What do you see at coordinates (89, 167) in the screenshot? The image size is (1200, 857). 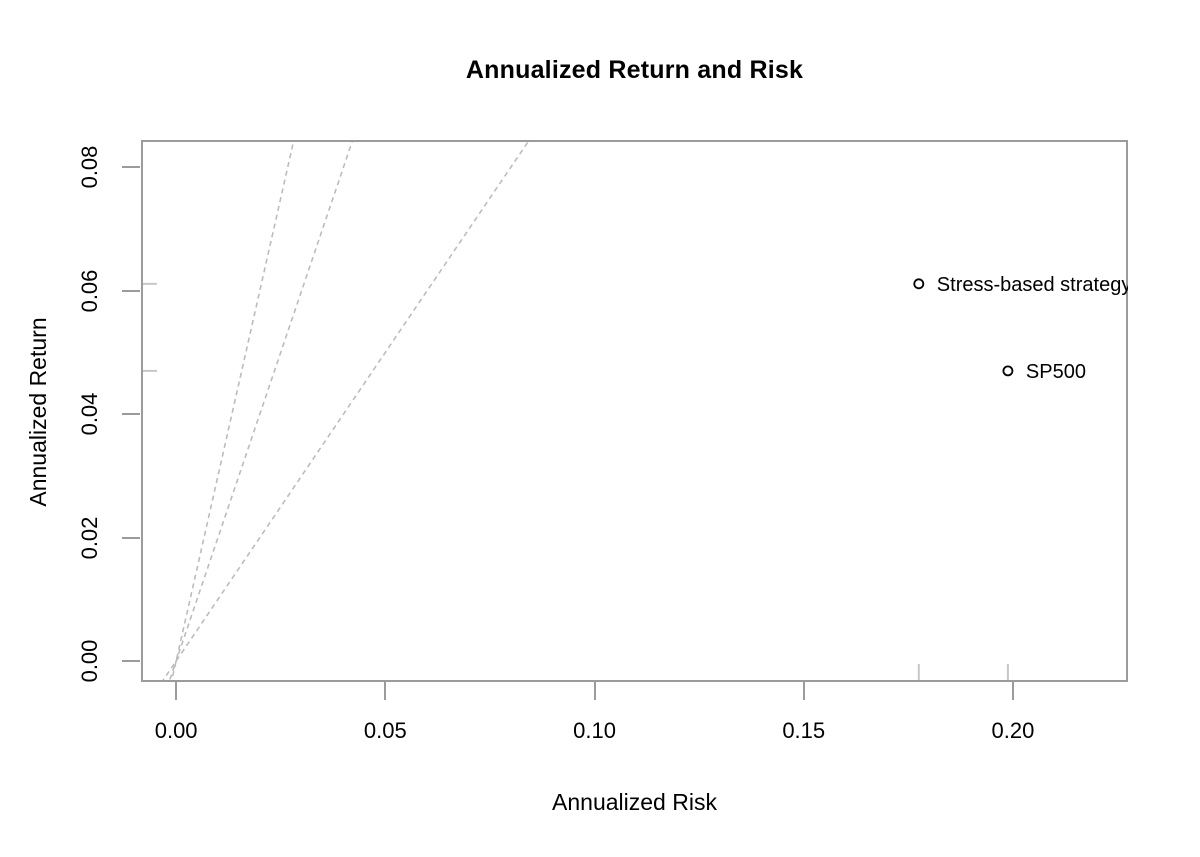 I see `y-axis-tick-label: 0.08` at bounding box center [89, 167].